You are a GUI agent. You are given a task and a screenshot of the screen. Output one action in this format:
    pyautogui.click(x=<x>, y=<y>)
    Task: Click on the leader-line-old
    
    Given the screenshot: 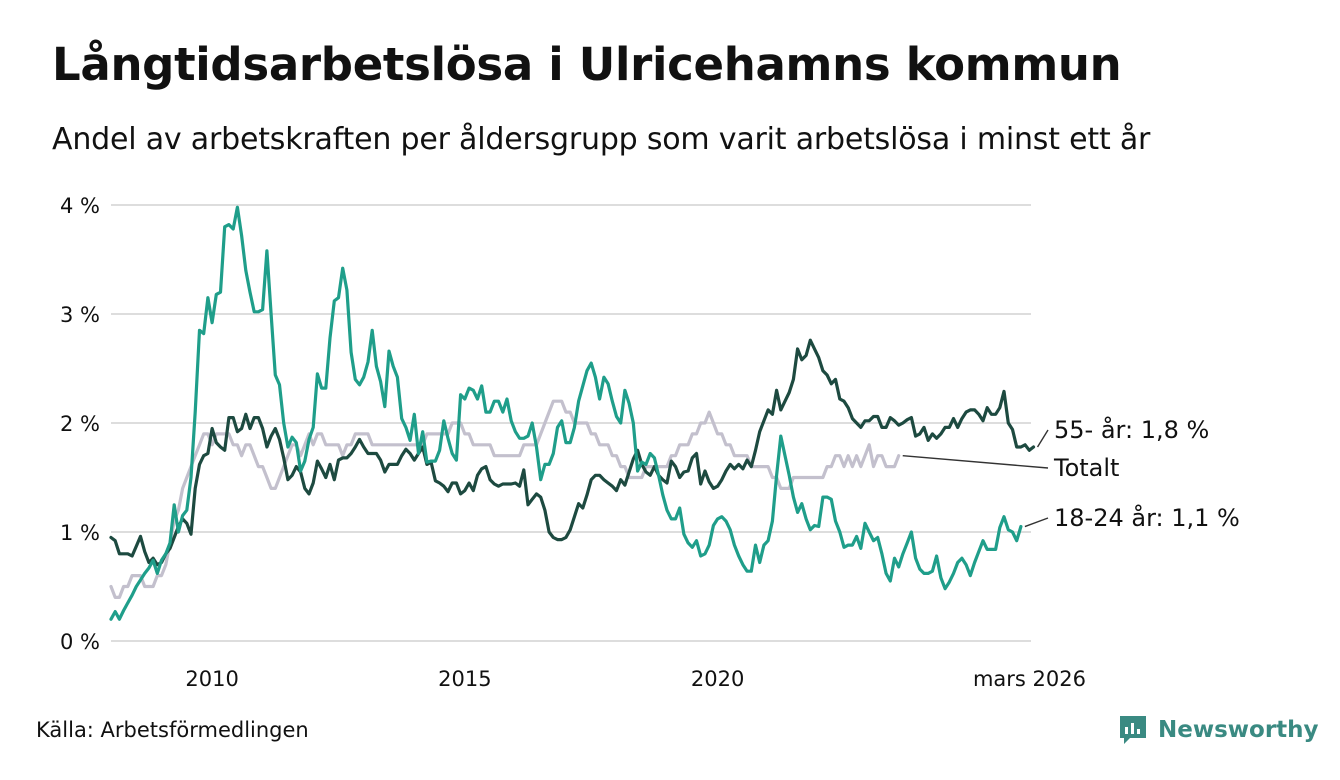 What is the action you would take?
    pyautogui.click(x=1042, y=438)
    